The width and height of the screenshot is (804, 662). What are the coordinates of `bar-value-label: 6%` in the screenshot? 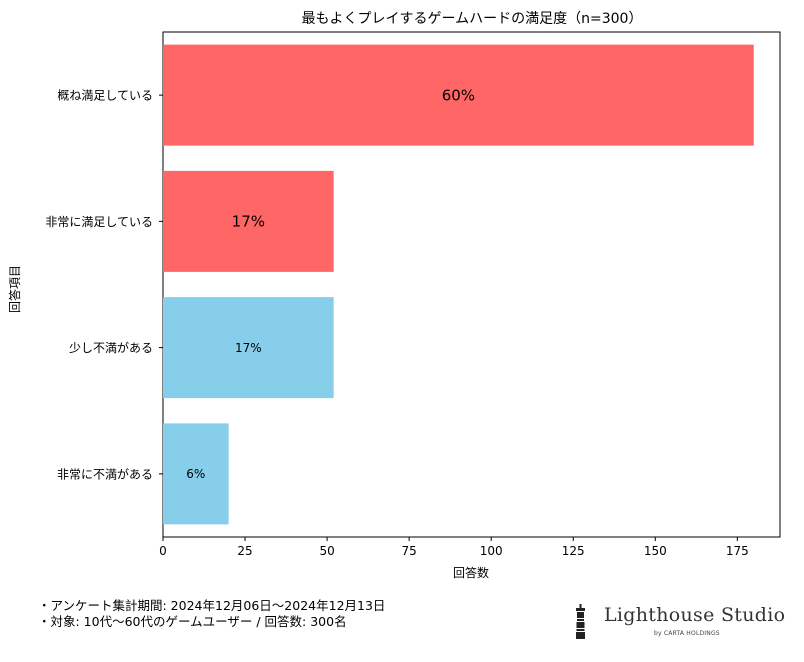 It's located at (195, 474).